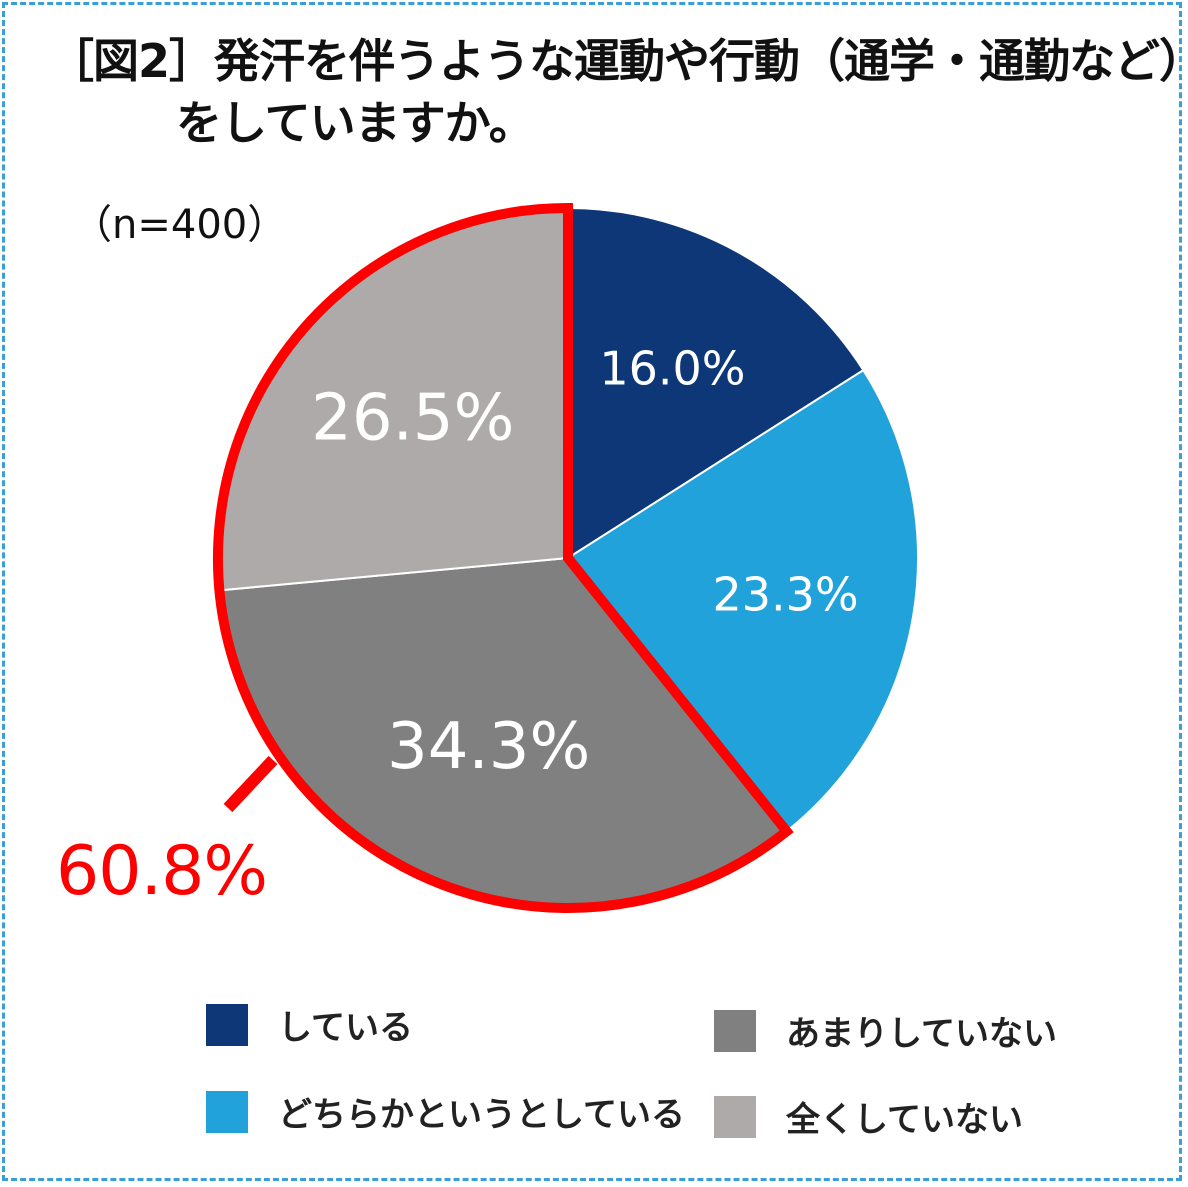 The width and height of the screenshot is (1188, 1187). I want to click on legend-item-shiteiru: している, so click(309, 1024).